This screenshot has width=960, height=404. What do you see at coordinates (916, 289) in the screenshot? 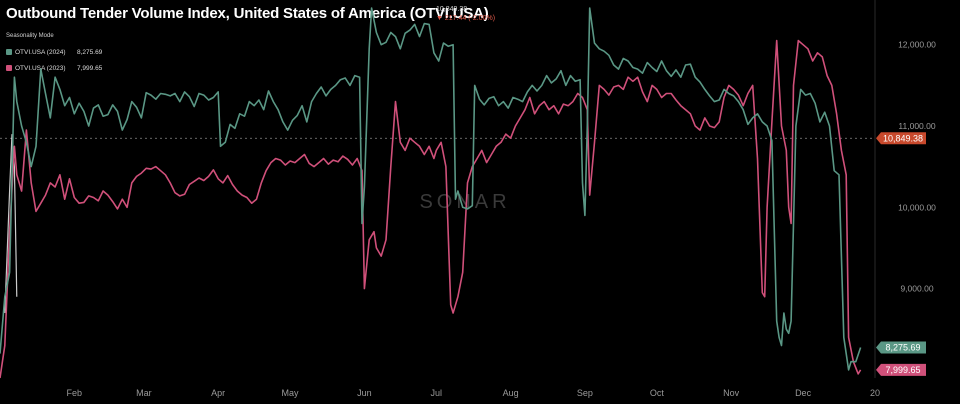
I see `y-tick-label: 9,000.00` at bounding box center [916, 289].